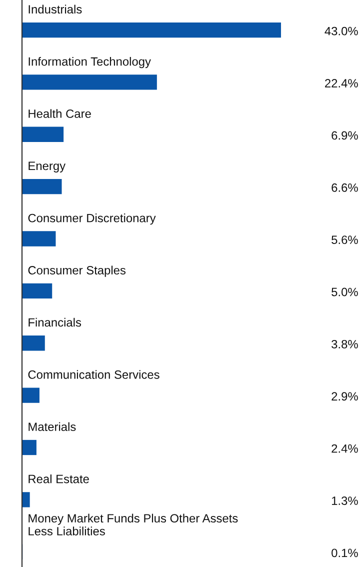 The image size is (360, 567). Describe the element at coordinates (59, 113) in the screenshot. I see `y-tick-label: Health Care` at that location.